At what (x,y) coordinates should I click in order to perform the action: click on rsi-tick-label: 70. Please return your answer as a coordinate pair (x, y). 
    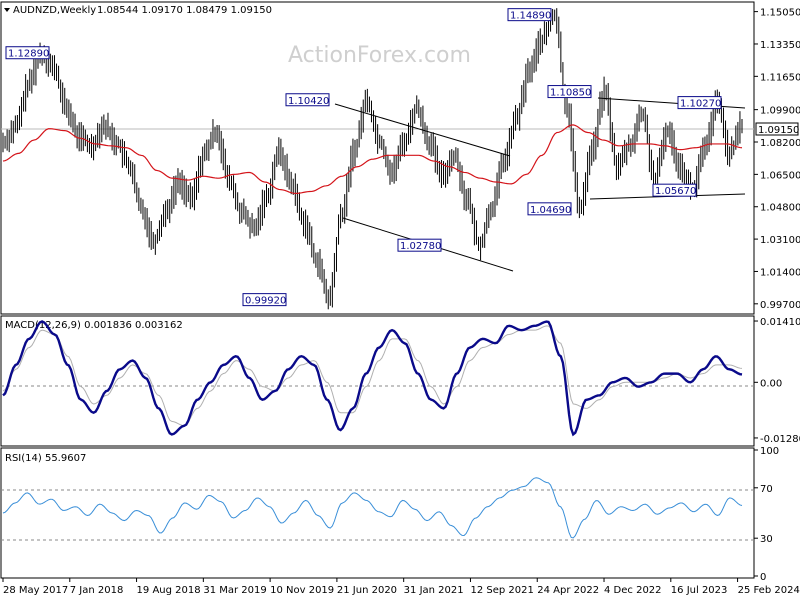
    Looking at the image, I should click on (766, 489).